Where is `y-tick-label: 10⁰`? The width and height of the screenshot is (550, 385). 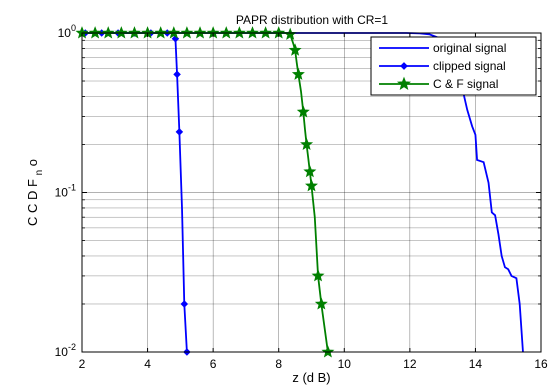 y-tick-label: 10⁰ is located at coordinates (67, 31).